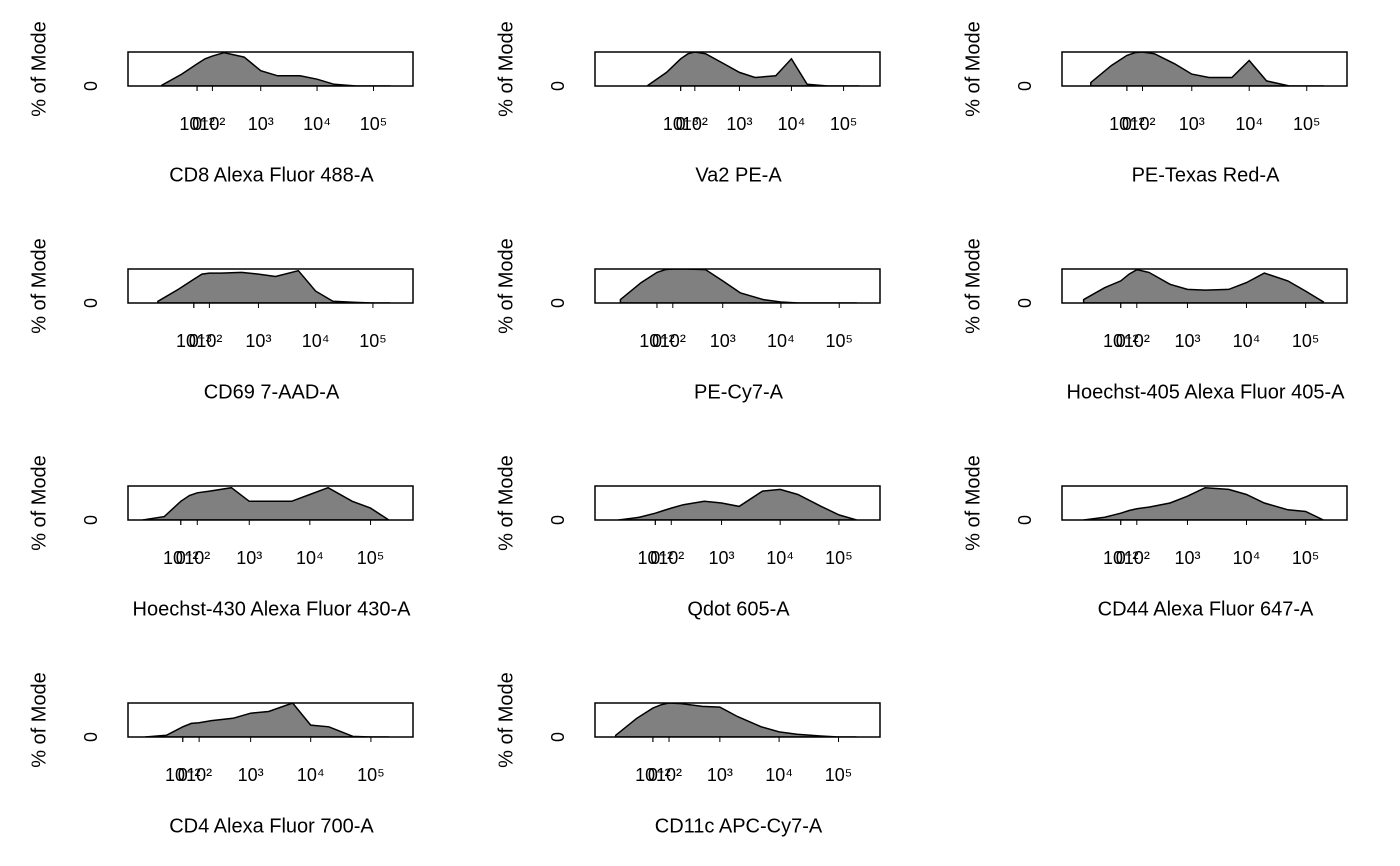  What do you see at coordinates (271, 175) in the screenshot?
I see `x-axis-label: CD8 Alexa Fluor 488-A` at bounding box center [271, 175].